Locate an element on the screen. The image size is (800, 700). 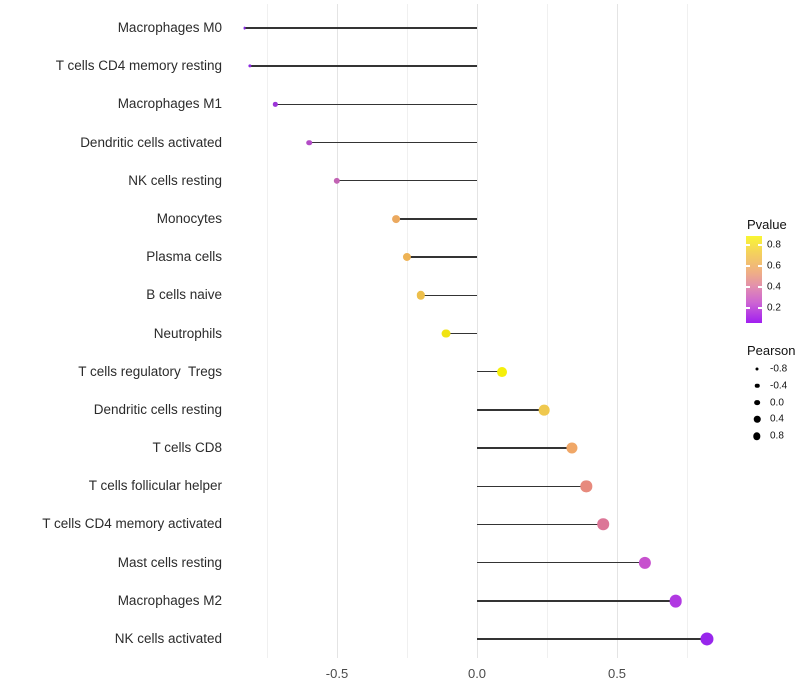
category-label: Monocytes is located at coordinates (189, 219).